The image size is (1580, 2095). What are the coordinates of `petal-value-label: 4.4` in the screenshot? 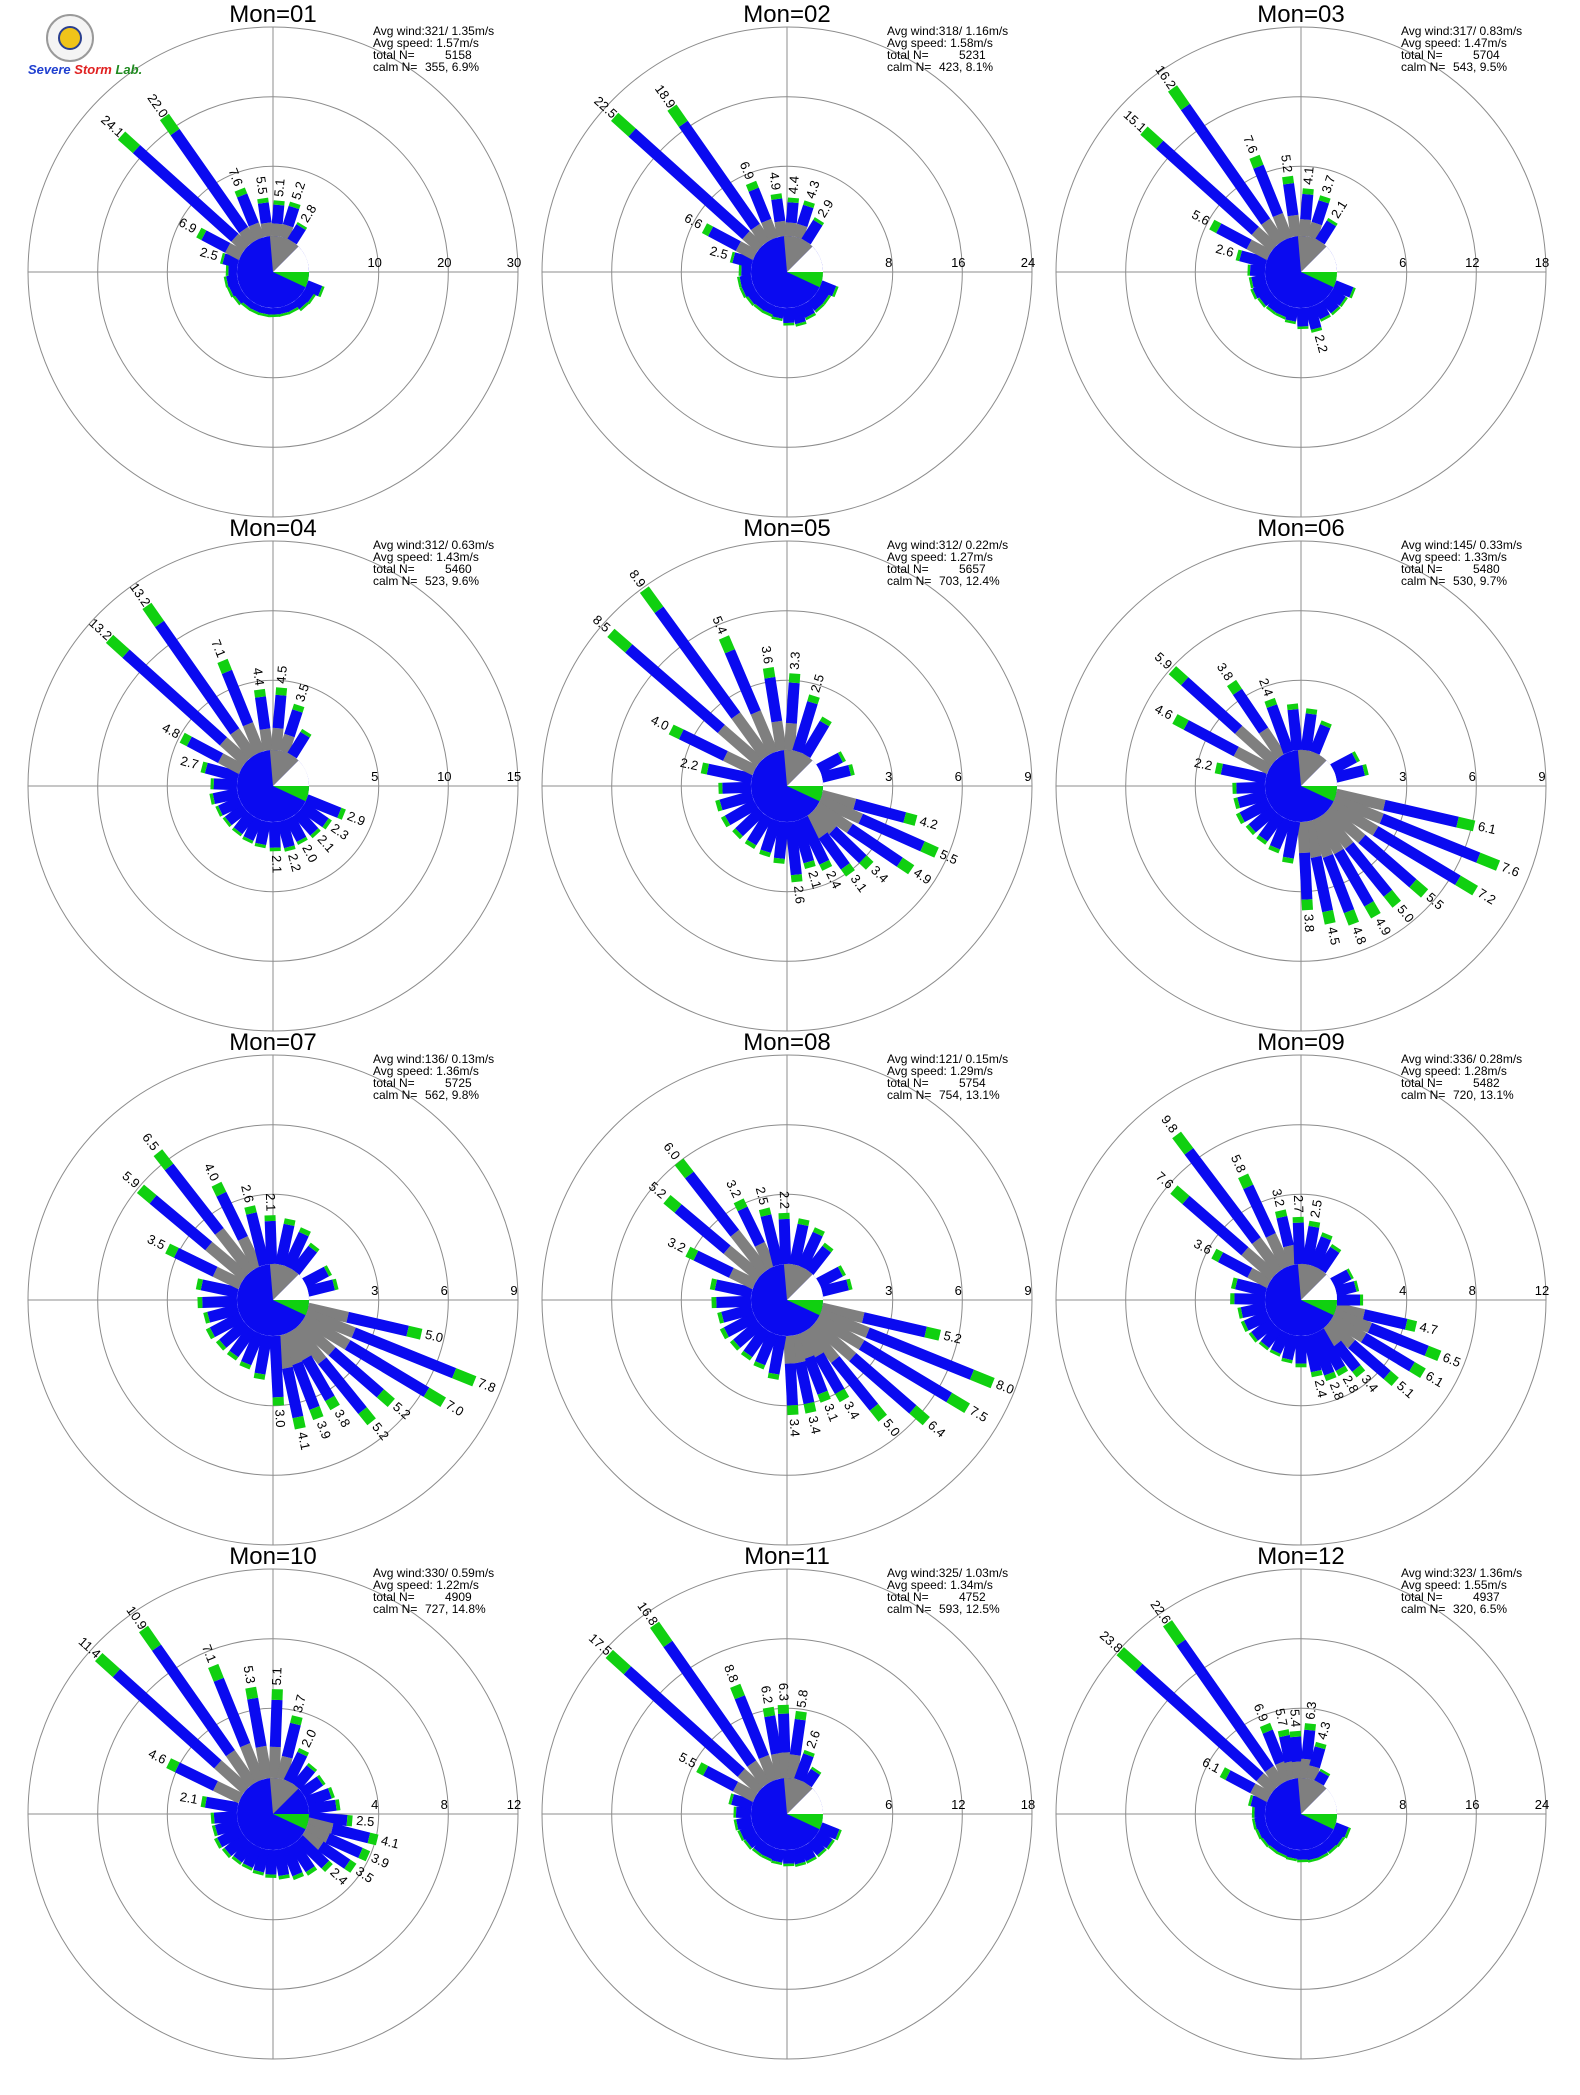 It's located at (258, 677).